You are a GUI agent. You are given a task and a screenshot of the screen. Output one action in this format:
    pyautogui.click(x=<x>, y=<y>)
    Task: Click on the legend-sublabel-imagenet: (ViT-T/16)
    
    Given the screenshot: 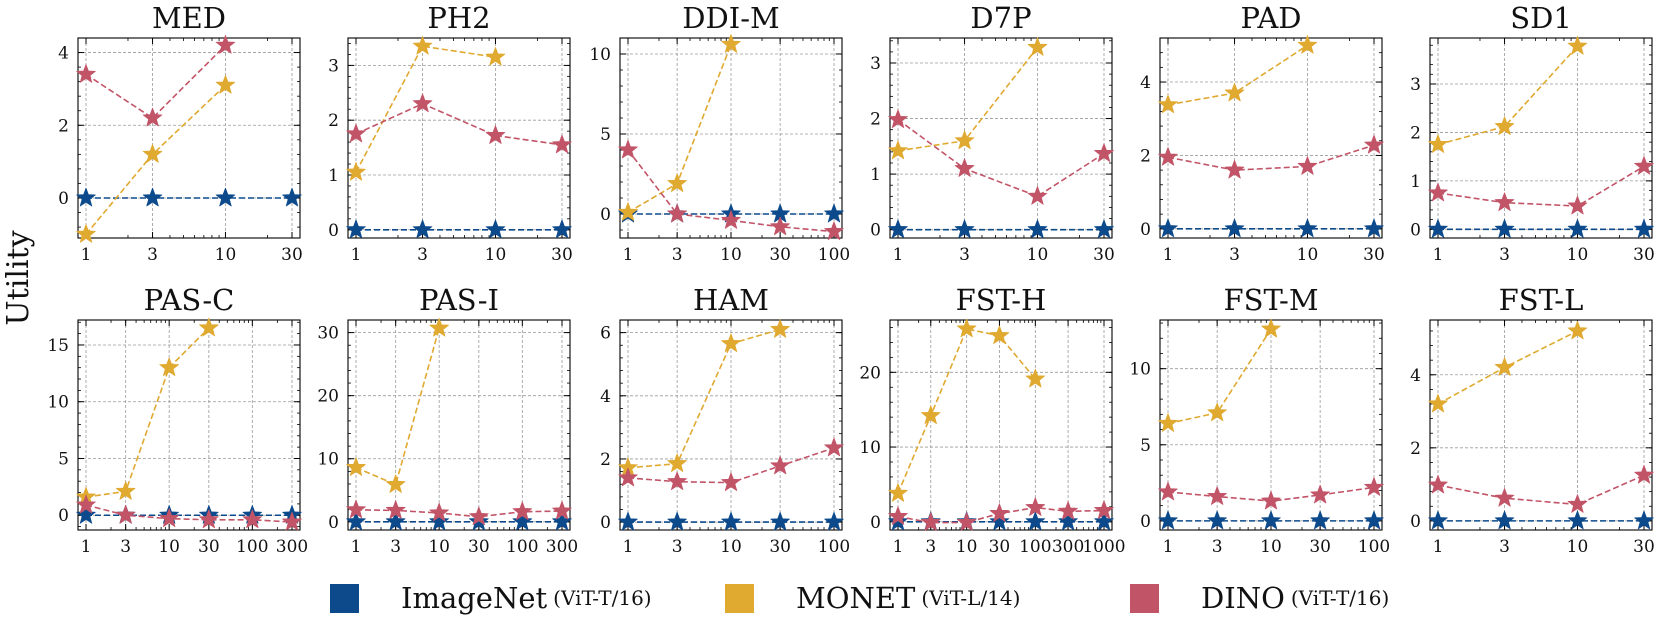 What is the action you would take?
    pyautogui.click(x=602, y=598)
    